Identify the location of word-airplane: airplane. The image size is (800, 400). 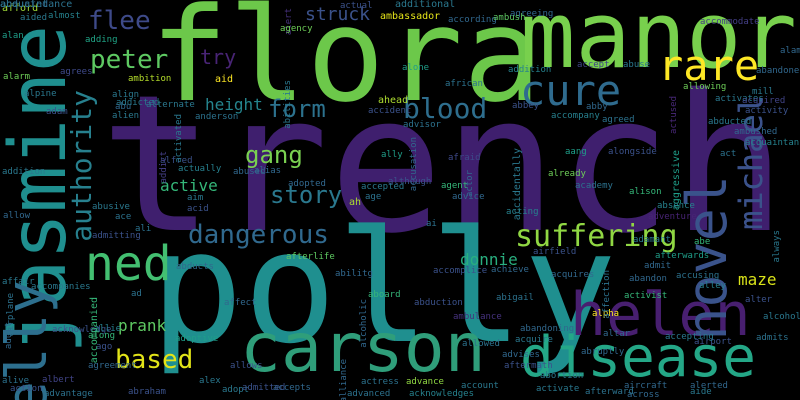
(11, 315).